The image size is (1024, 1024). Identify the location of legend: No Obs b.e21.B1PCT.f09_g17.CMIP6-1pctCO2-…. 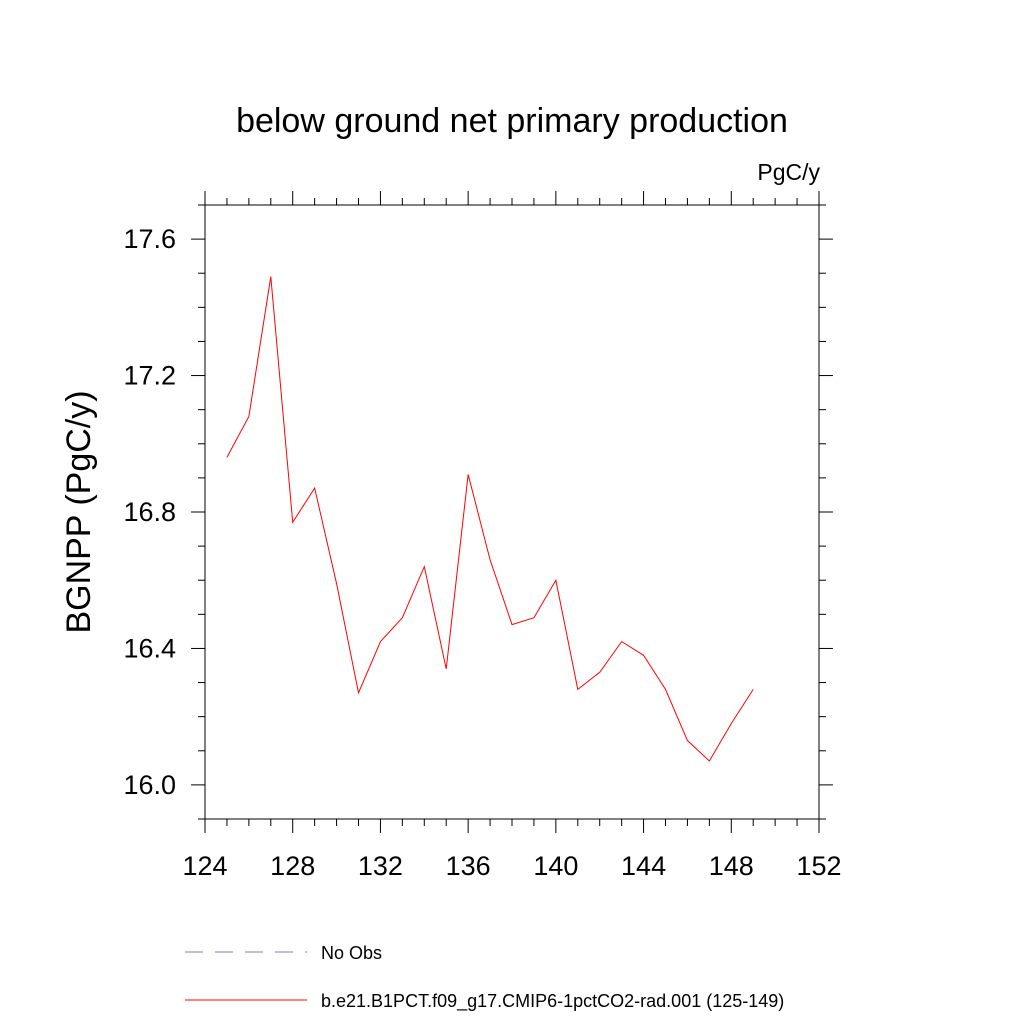
(484, 977).